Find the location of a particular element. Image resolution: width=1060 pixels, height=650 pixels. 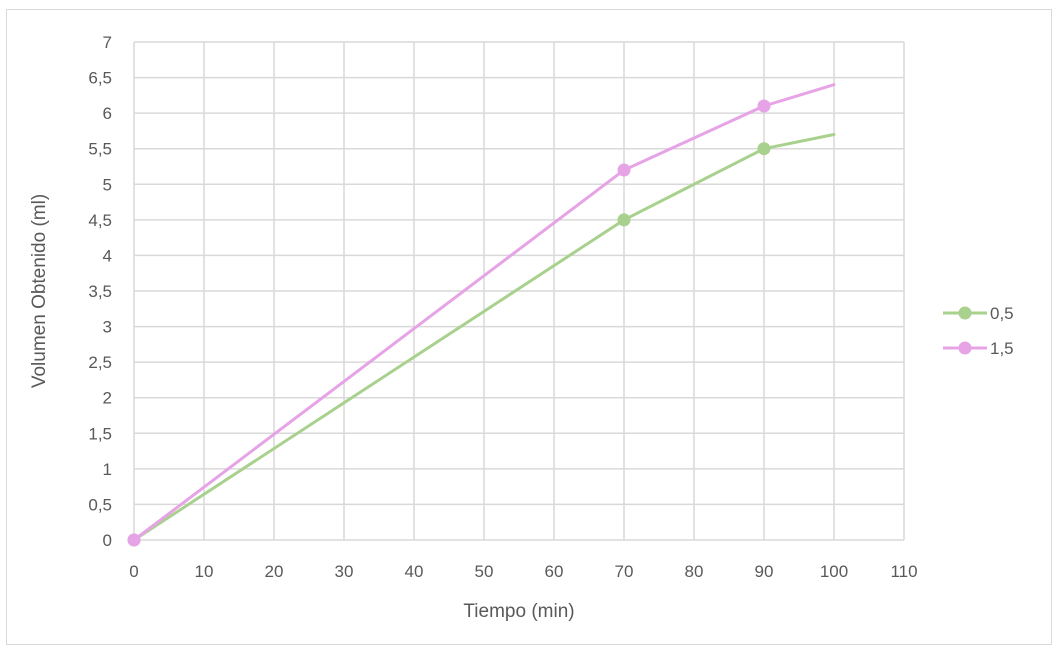

x-tick-label: 60 is located at coordinates (554, 571).